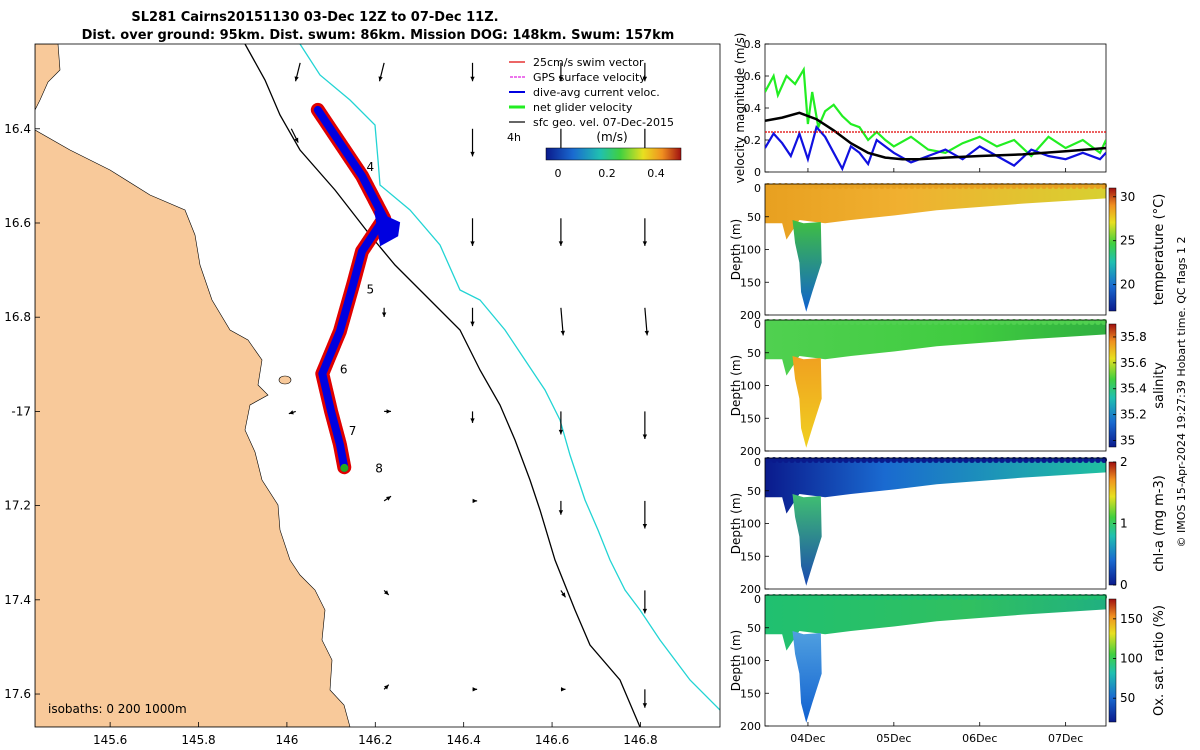 This screenshot has width=1200, height=750. What do you see at coordinates (1133, 337) in the screenshot?
I see `colorbar-tick-label: 35.8` at bounding box center [1133, 337].